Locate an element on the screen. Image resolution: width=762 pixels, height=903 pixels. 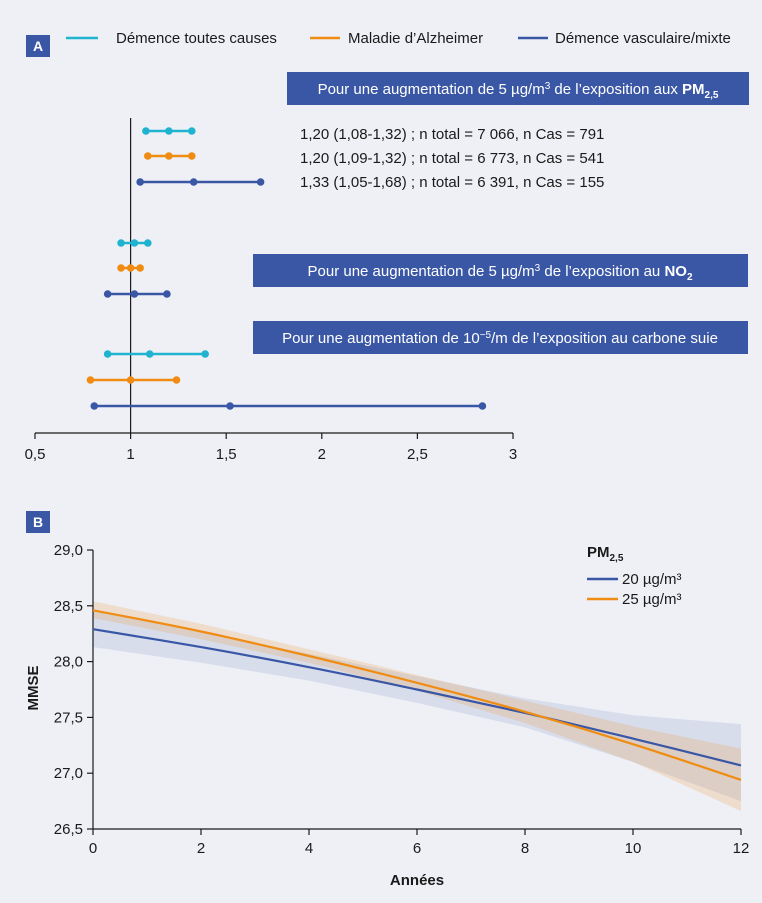
y-tick-label: 27,5 is located at coordinates (68, 717).